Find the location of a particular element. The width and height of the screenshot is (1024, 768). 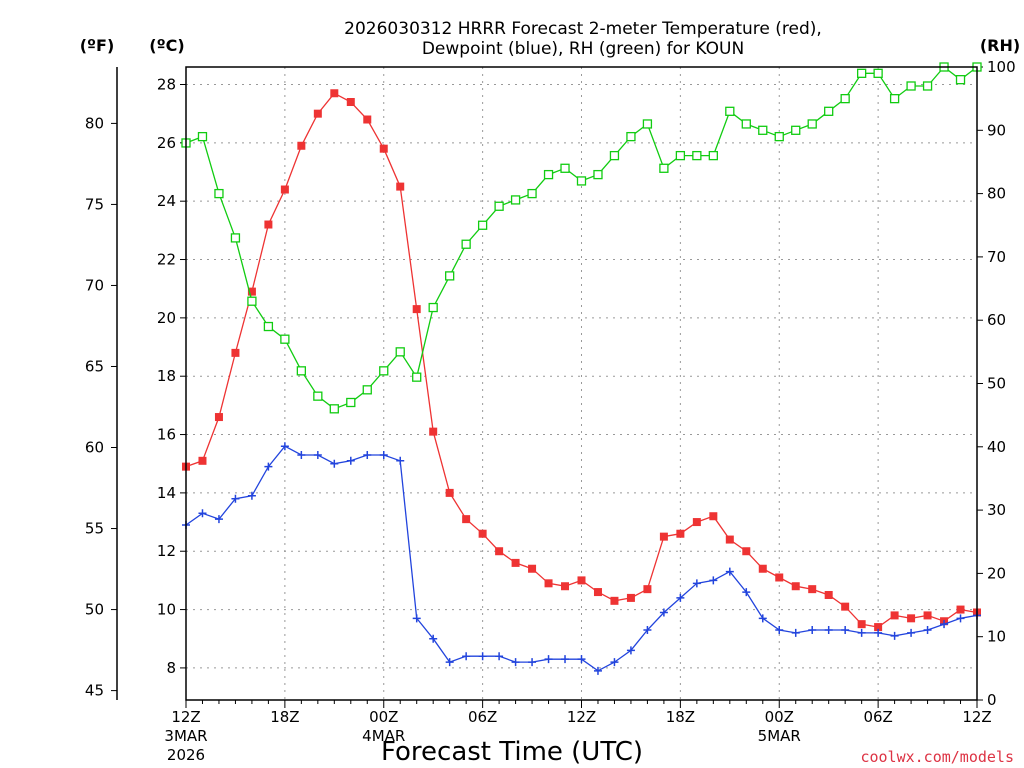

rh-tick-label: 20 is located at coordinates (996, 573).